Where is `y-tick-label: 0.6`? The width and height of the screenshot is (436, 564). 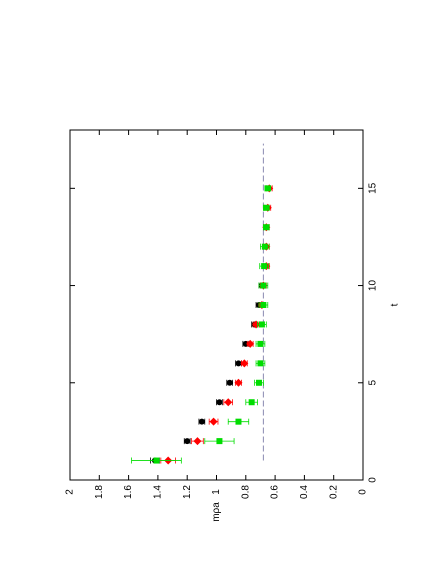
y-tick-label: 0.6 is located at coordinates (275, 492).